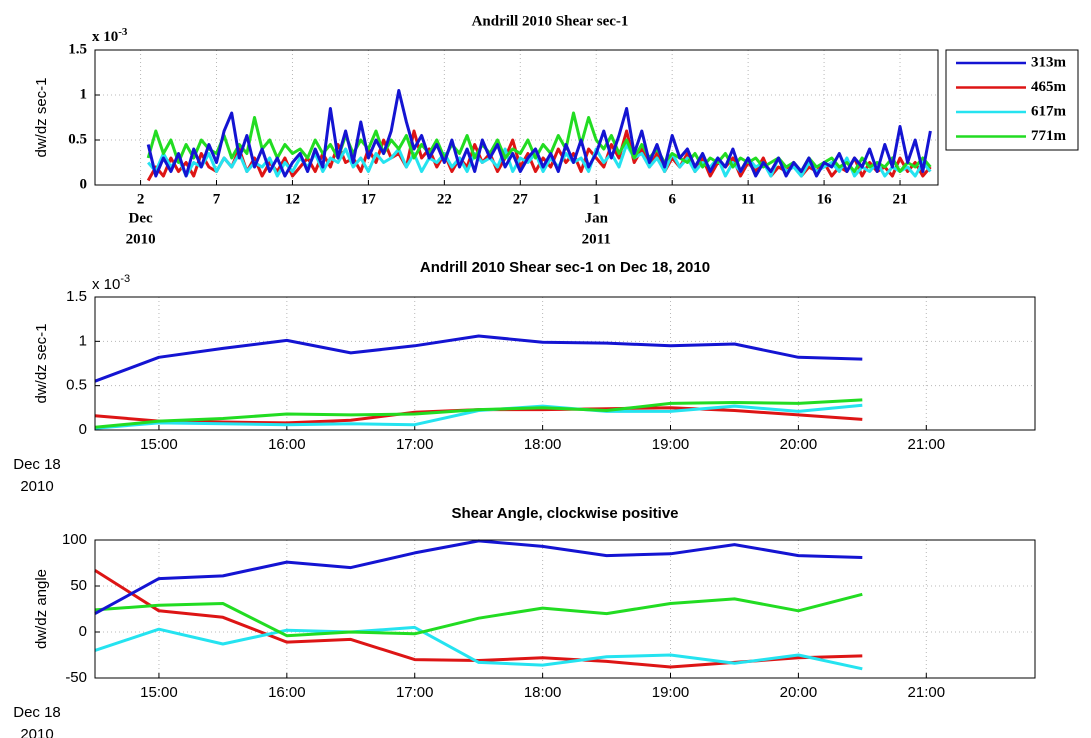 The image size is (1091, 738). What do you see at coordinates (825, 199) in the screenshot?
I see `x-tick-label: 16` at bounding box center [825, 199].